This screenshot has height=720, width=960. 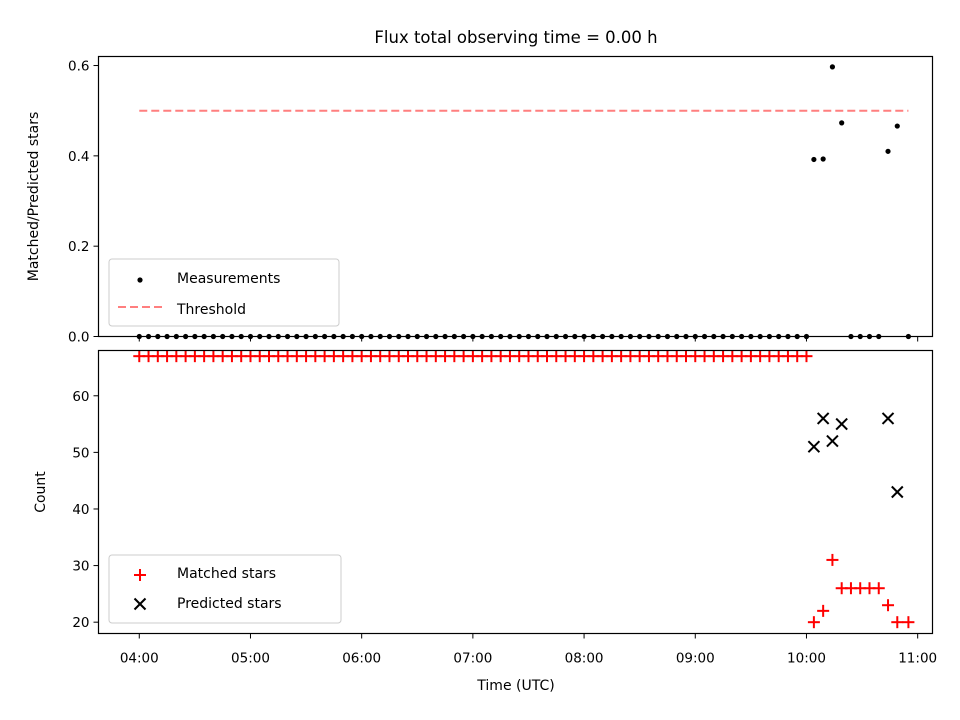 I want to click on bottom-legend-box, so click(x=225, y=589).